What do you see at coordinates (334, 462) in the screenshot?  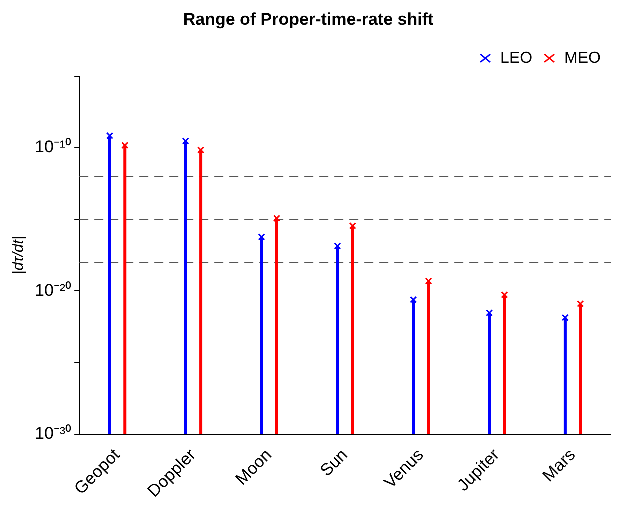 I see `x-tick-label: Sun` at bounding box center [334, 462].